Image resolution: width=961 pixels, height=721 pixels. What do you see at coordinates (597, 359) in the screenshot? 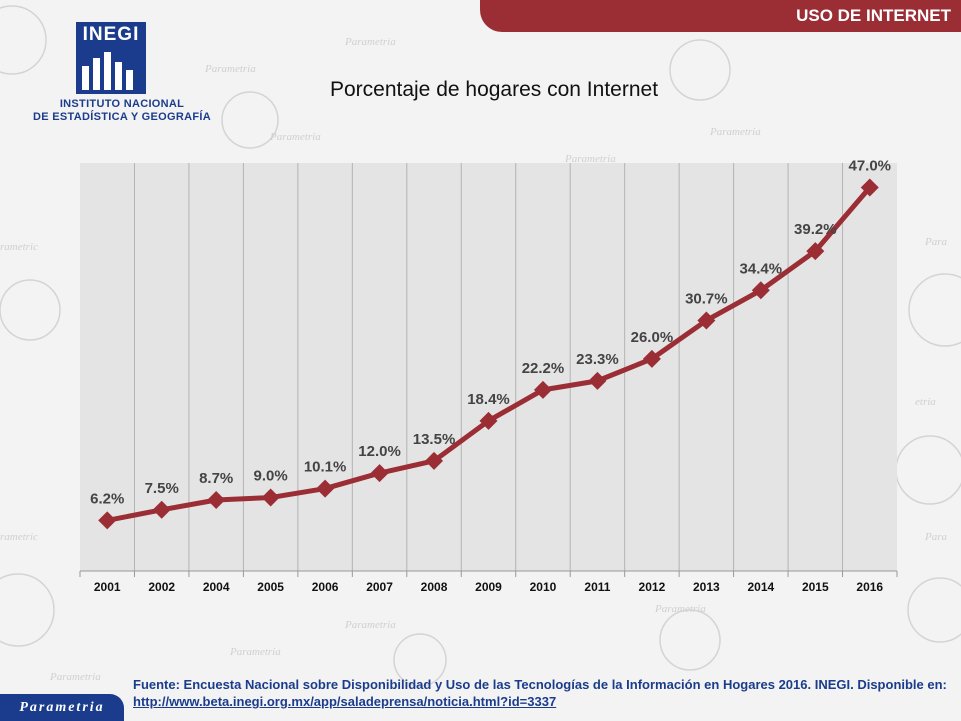
I see `data-label-2011: 23.3%` at bounding box center [597, 359].